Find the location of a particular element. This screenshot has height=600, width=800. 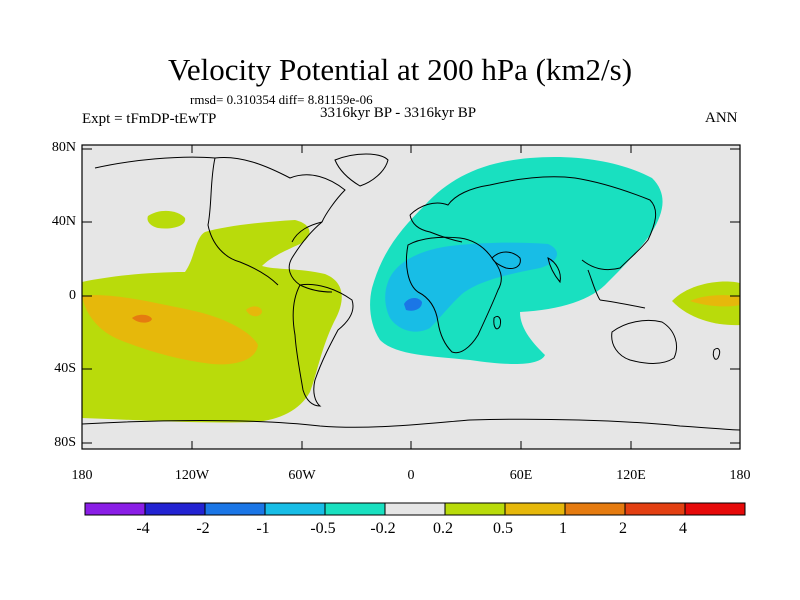

lat-label-40n: 40N is located at coordinates (63, 221).